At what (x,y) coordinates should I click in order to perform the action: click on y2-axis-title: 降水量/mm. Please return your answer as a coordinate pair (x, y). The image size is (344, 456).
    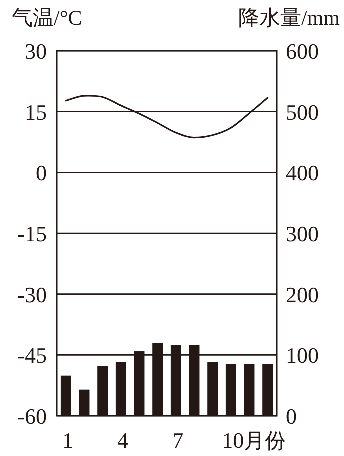
    Looking at the image, I should click on (289, 18).